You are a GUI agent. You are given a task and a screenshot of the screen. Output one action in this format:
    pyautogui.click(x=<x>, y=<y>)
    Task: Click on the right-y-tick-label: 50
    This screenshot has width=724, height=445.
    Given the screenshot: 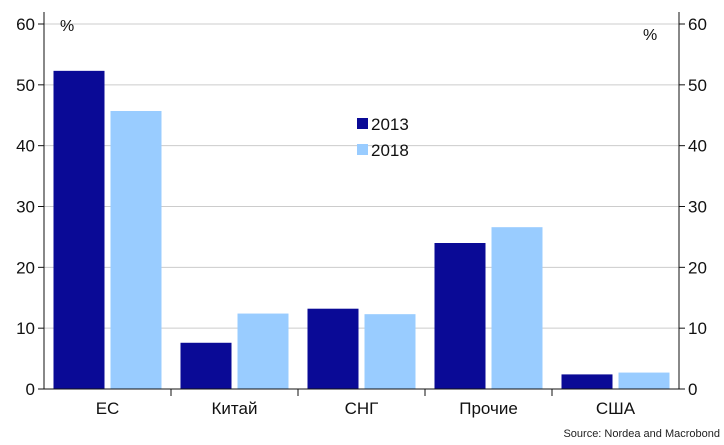 What is the action you would take?
    pyautogui.click(x=697, y=85)
    